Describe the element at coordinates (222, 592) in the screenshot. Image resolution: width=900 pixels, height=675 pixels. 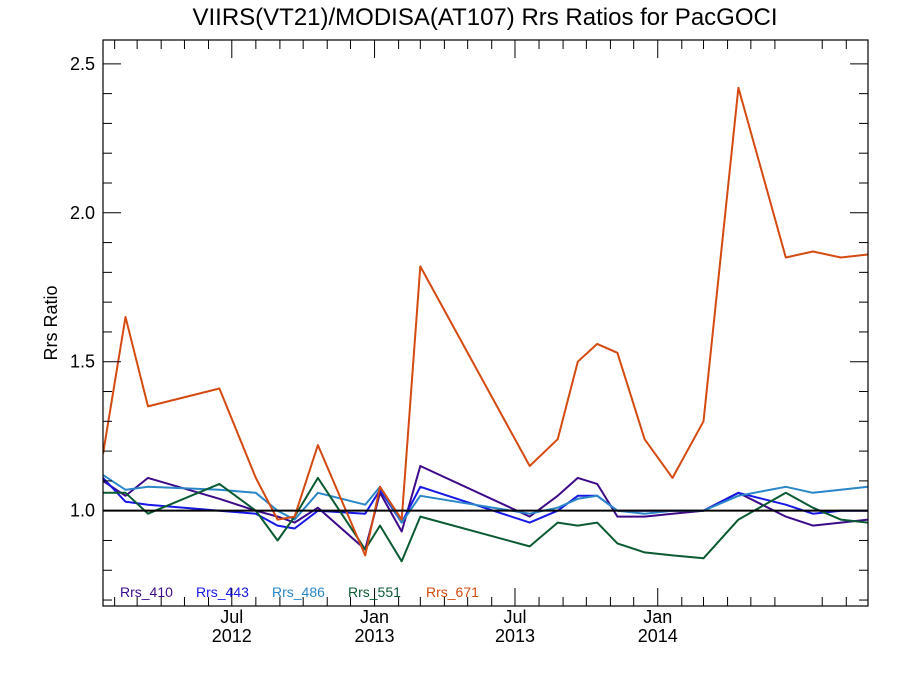
I see `legend-label-rrs-443: Rrs_443` at that location.